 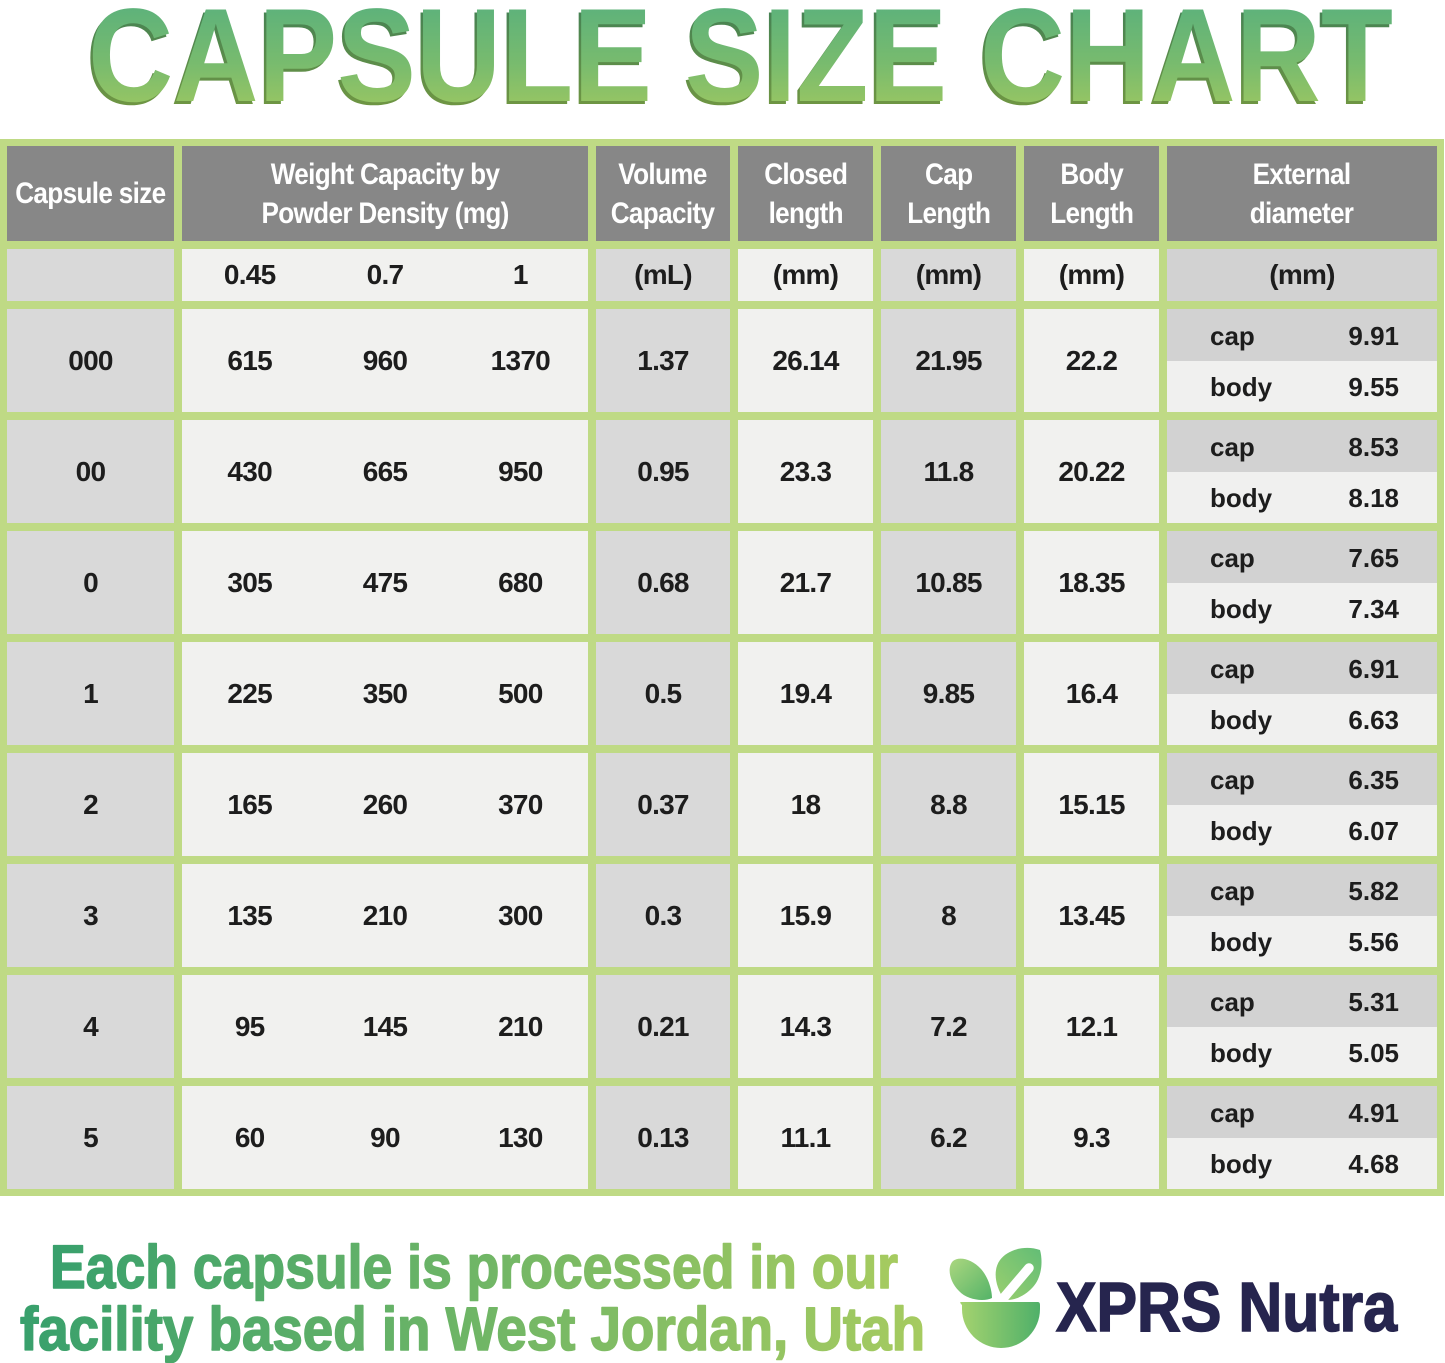 I want to click on svg-text: XPRS Nutra, so click(x=1227, y=1307).